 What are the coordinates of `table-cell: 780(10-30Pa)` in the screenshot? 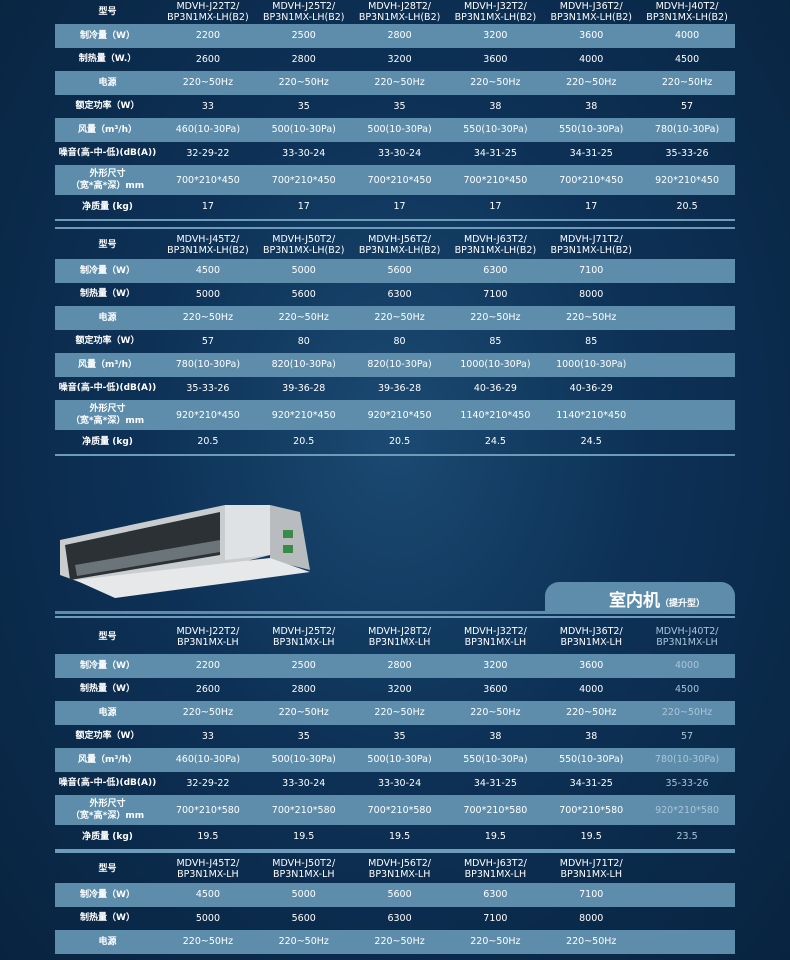 It's located at (208, 365).